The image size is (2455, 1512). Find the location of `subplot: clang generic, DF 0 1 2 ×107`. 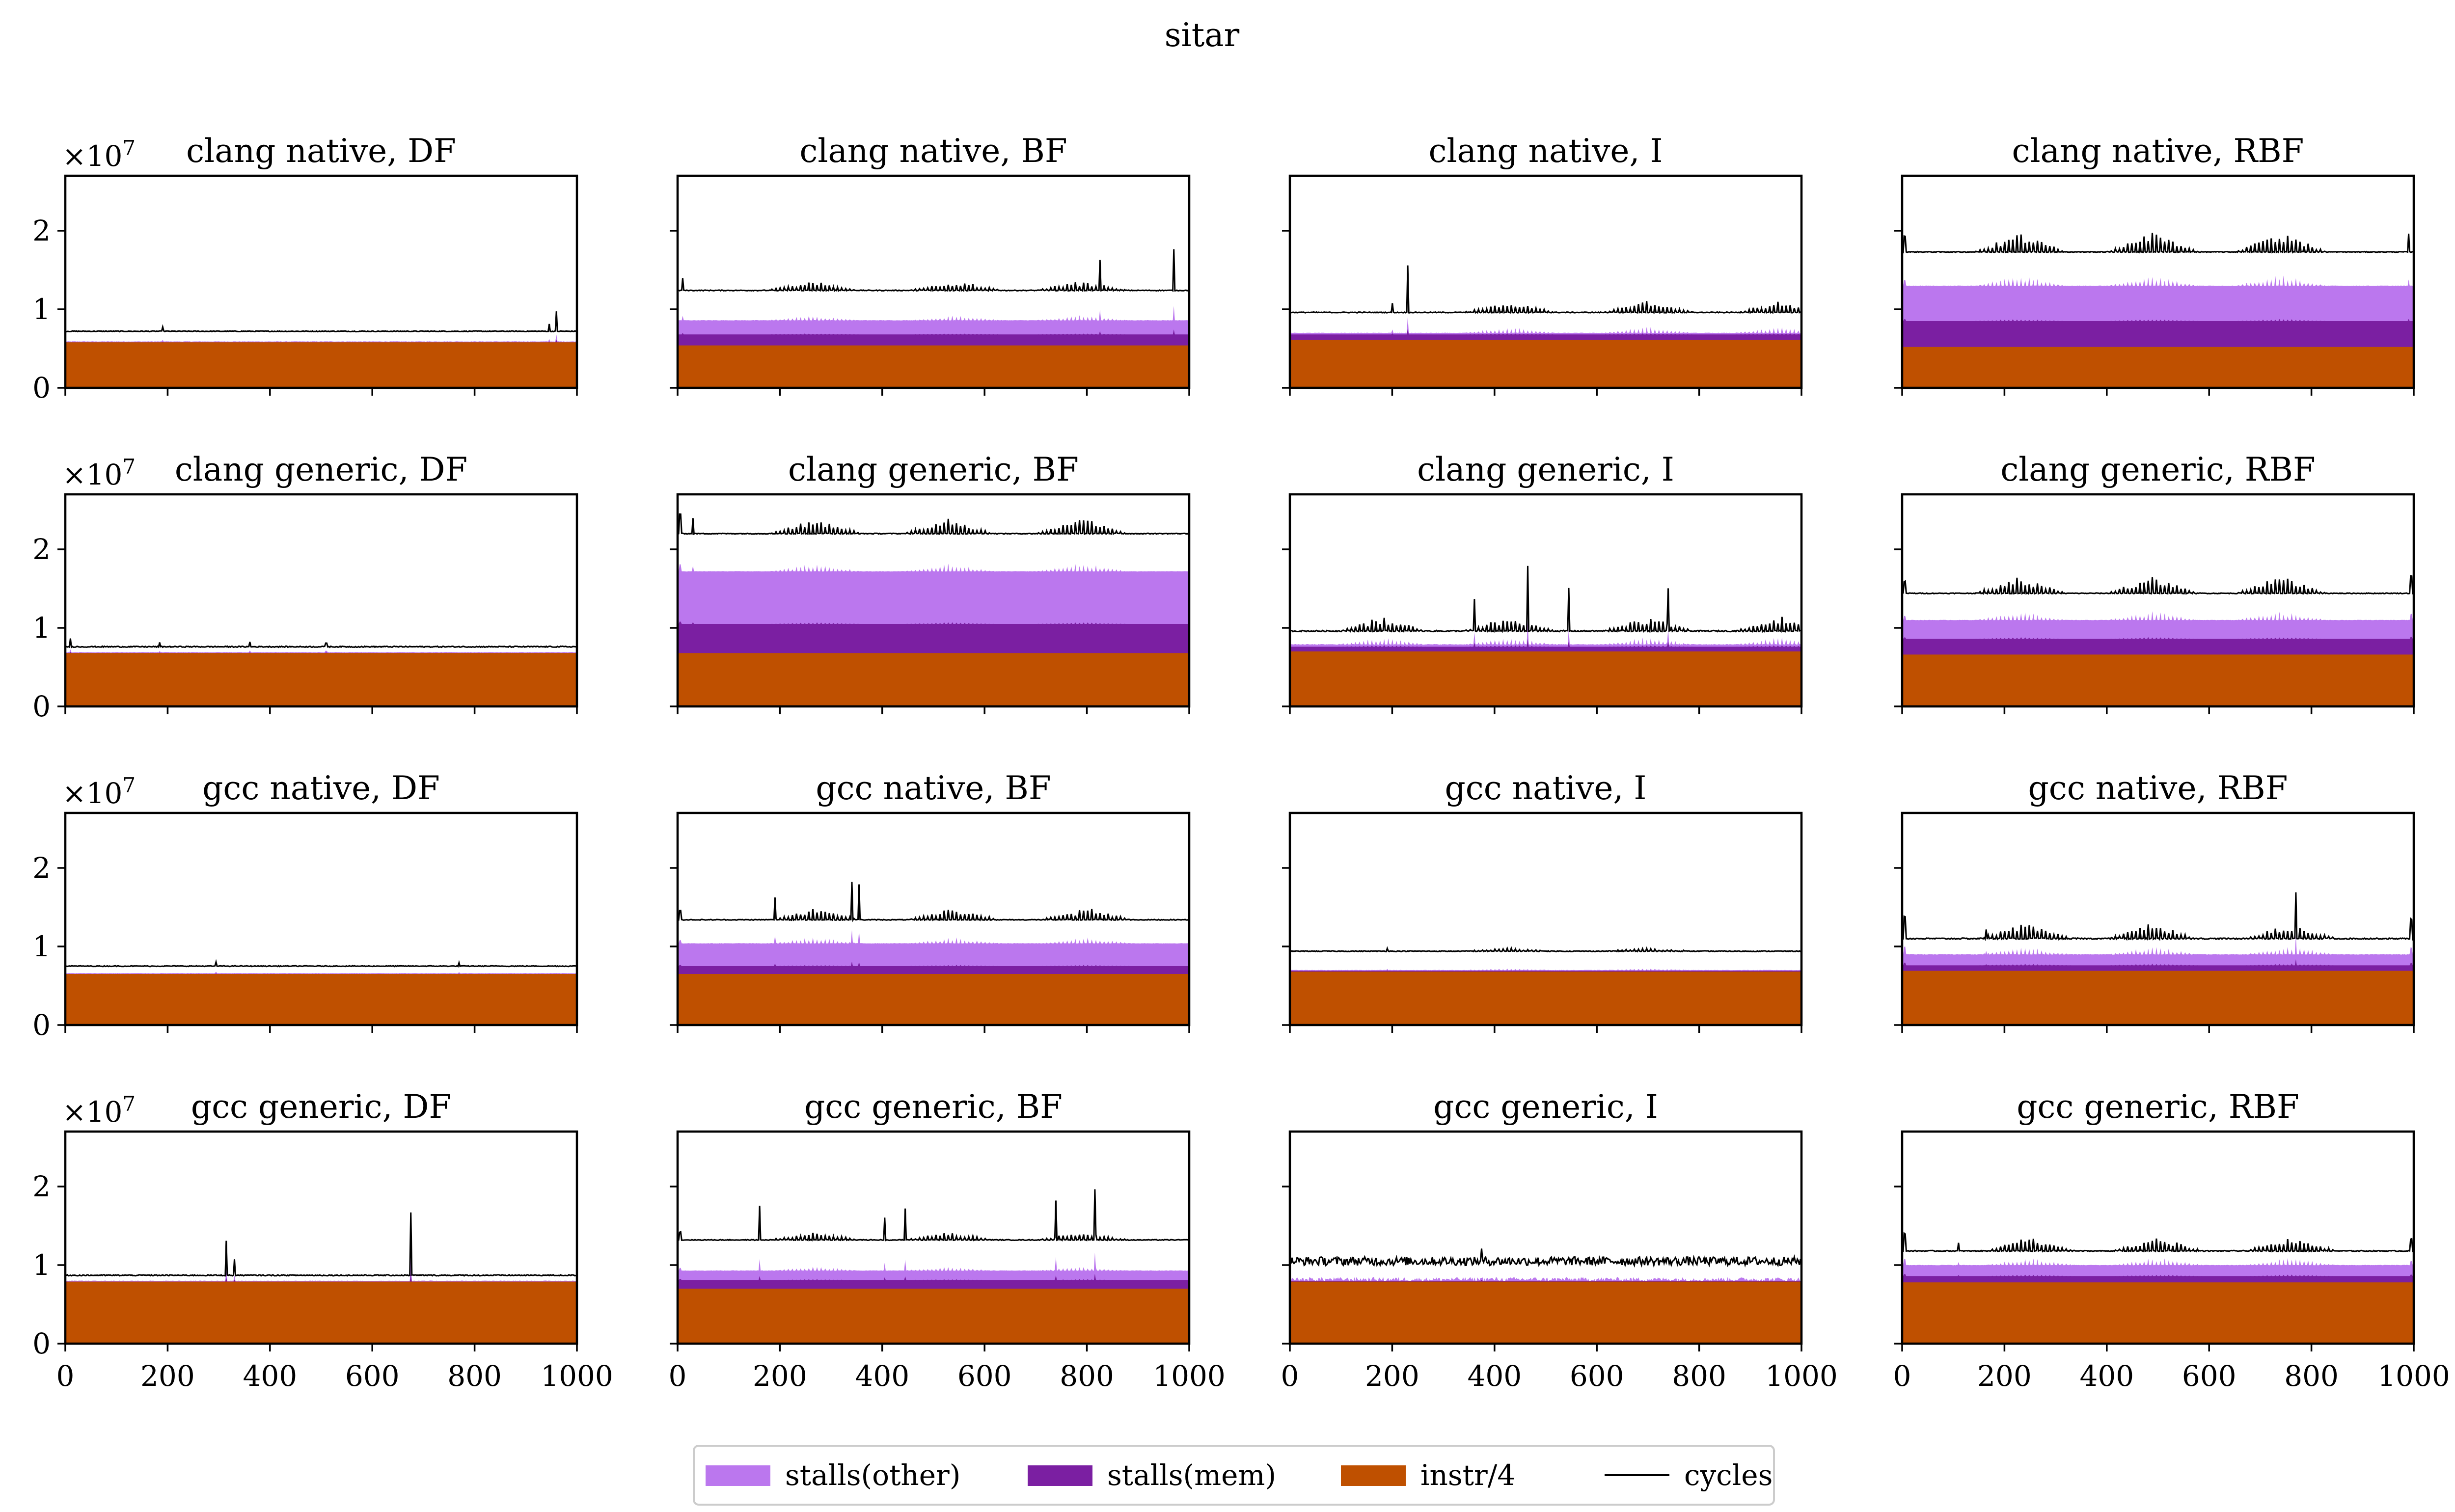

subplot: clang generic, DF 0 1 2 ×107 is located at coordinates (305, 587).